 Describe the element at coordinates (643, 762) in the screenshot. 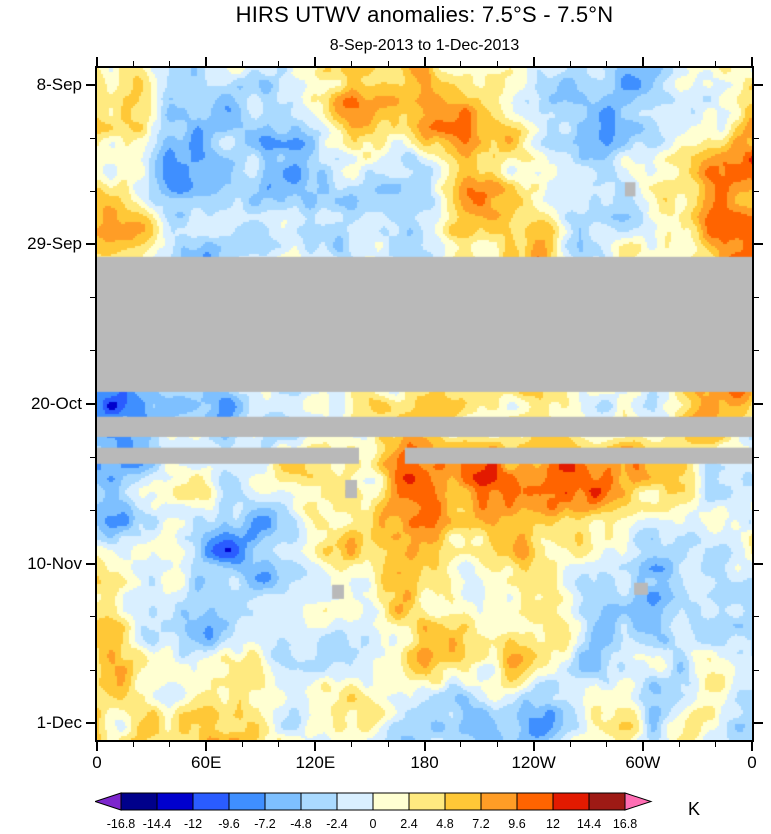

I see `x-tick-label: 60W` at that location.